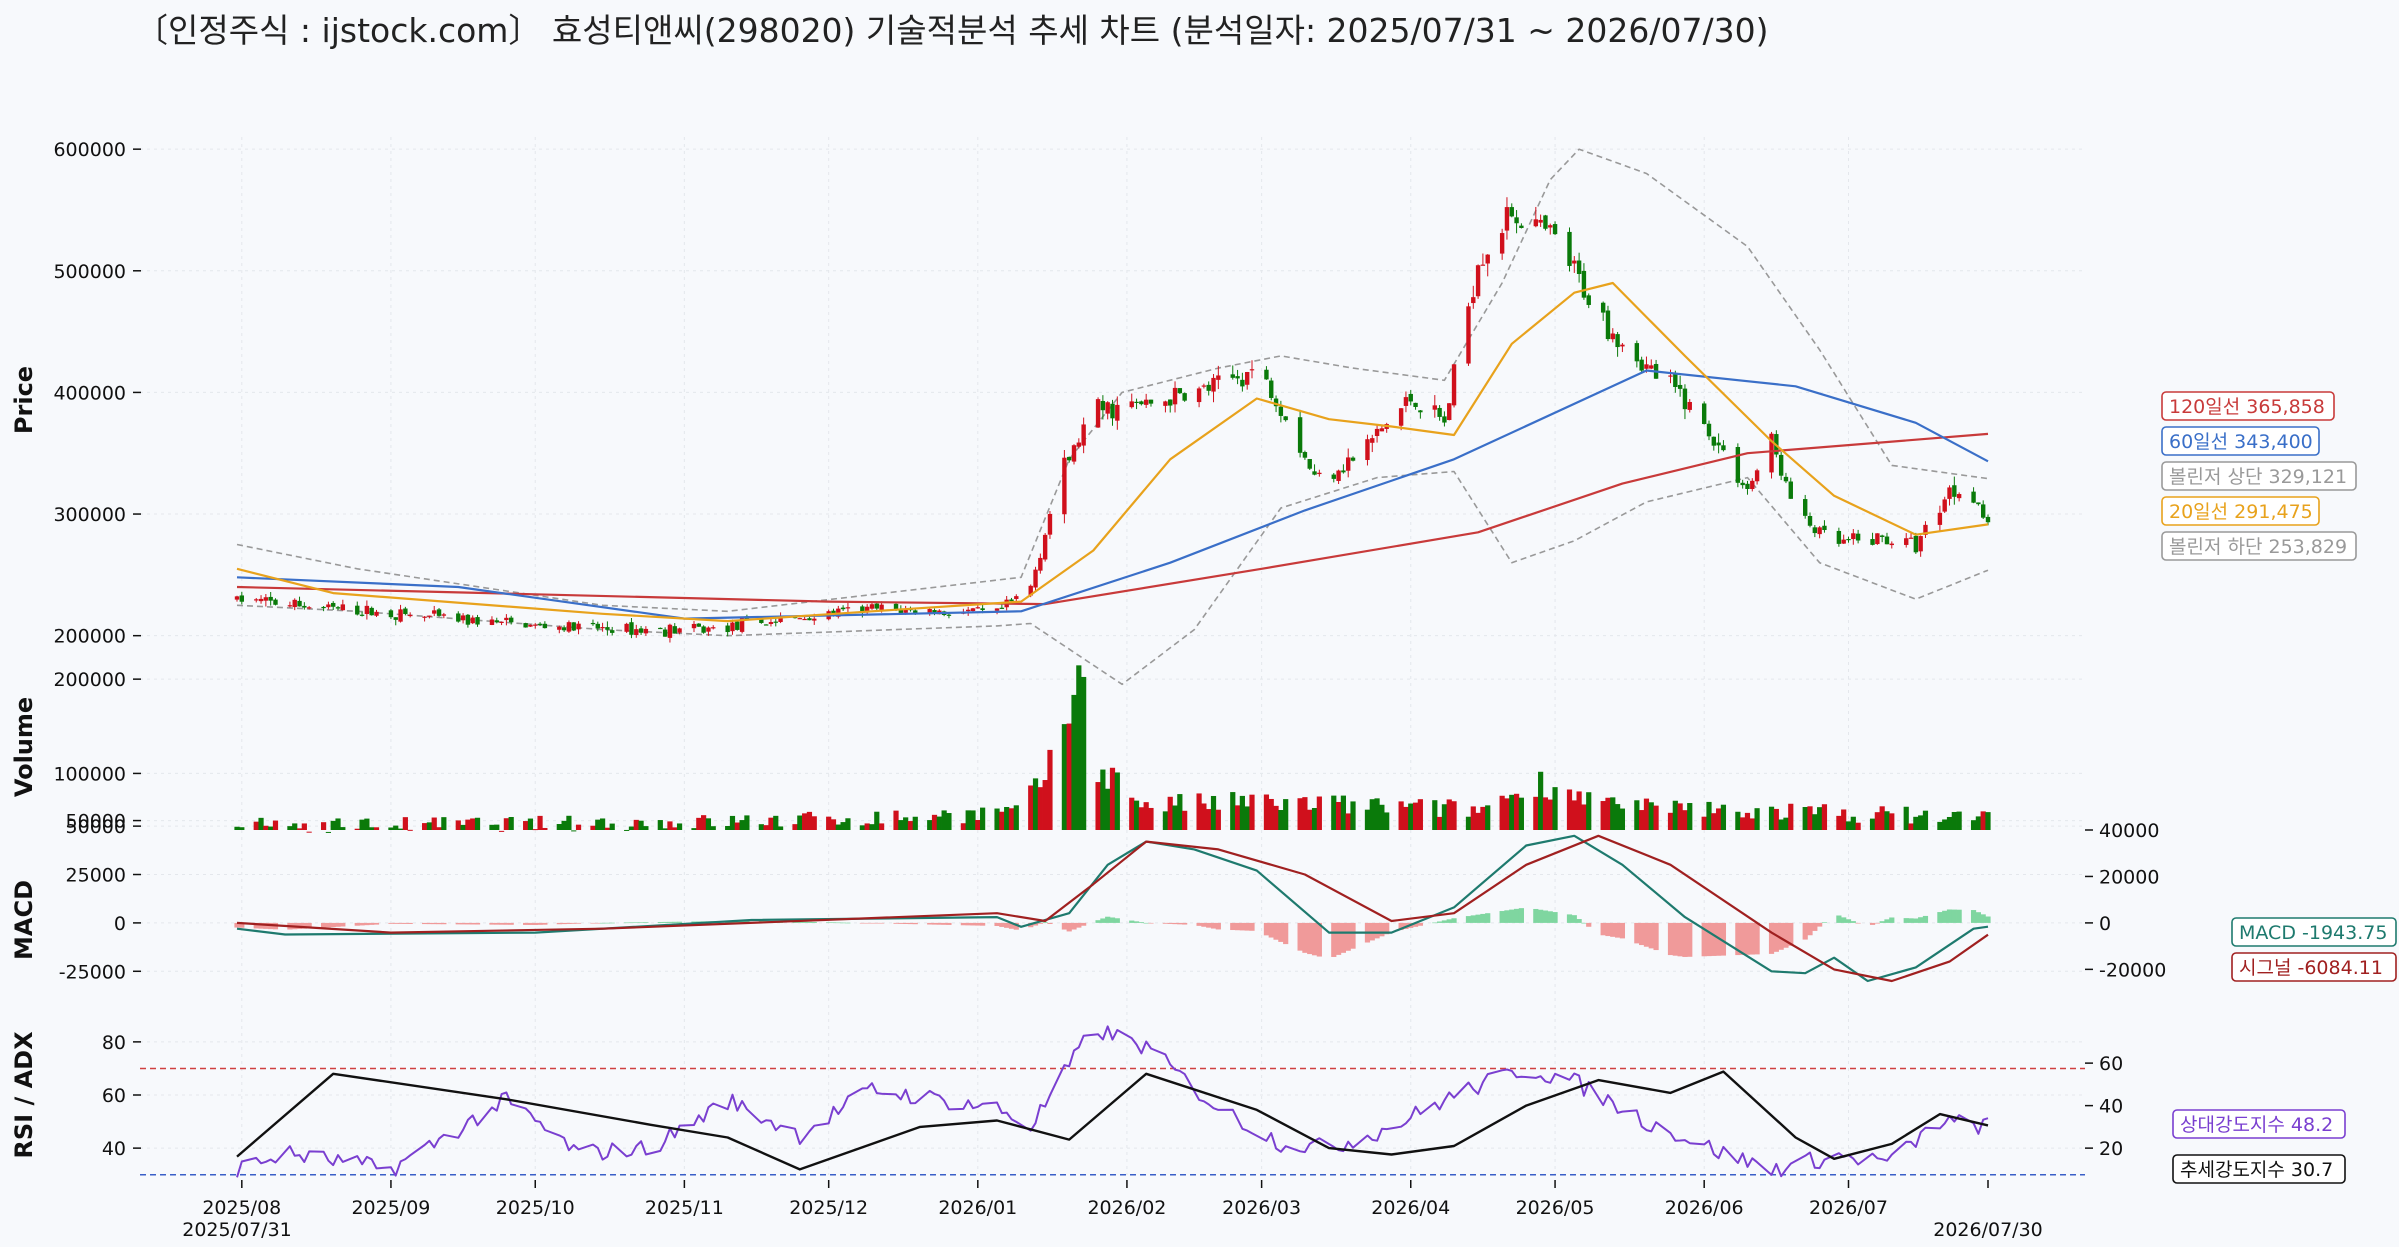 Image resolution: width=2399 pixels, height=1247 pixels. I want to click on macd-line, so click(1112, 908).